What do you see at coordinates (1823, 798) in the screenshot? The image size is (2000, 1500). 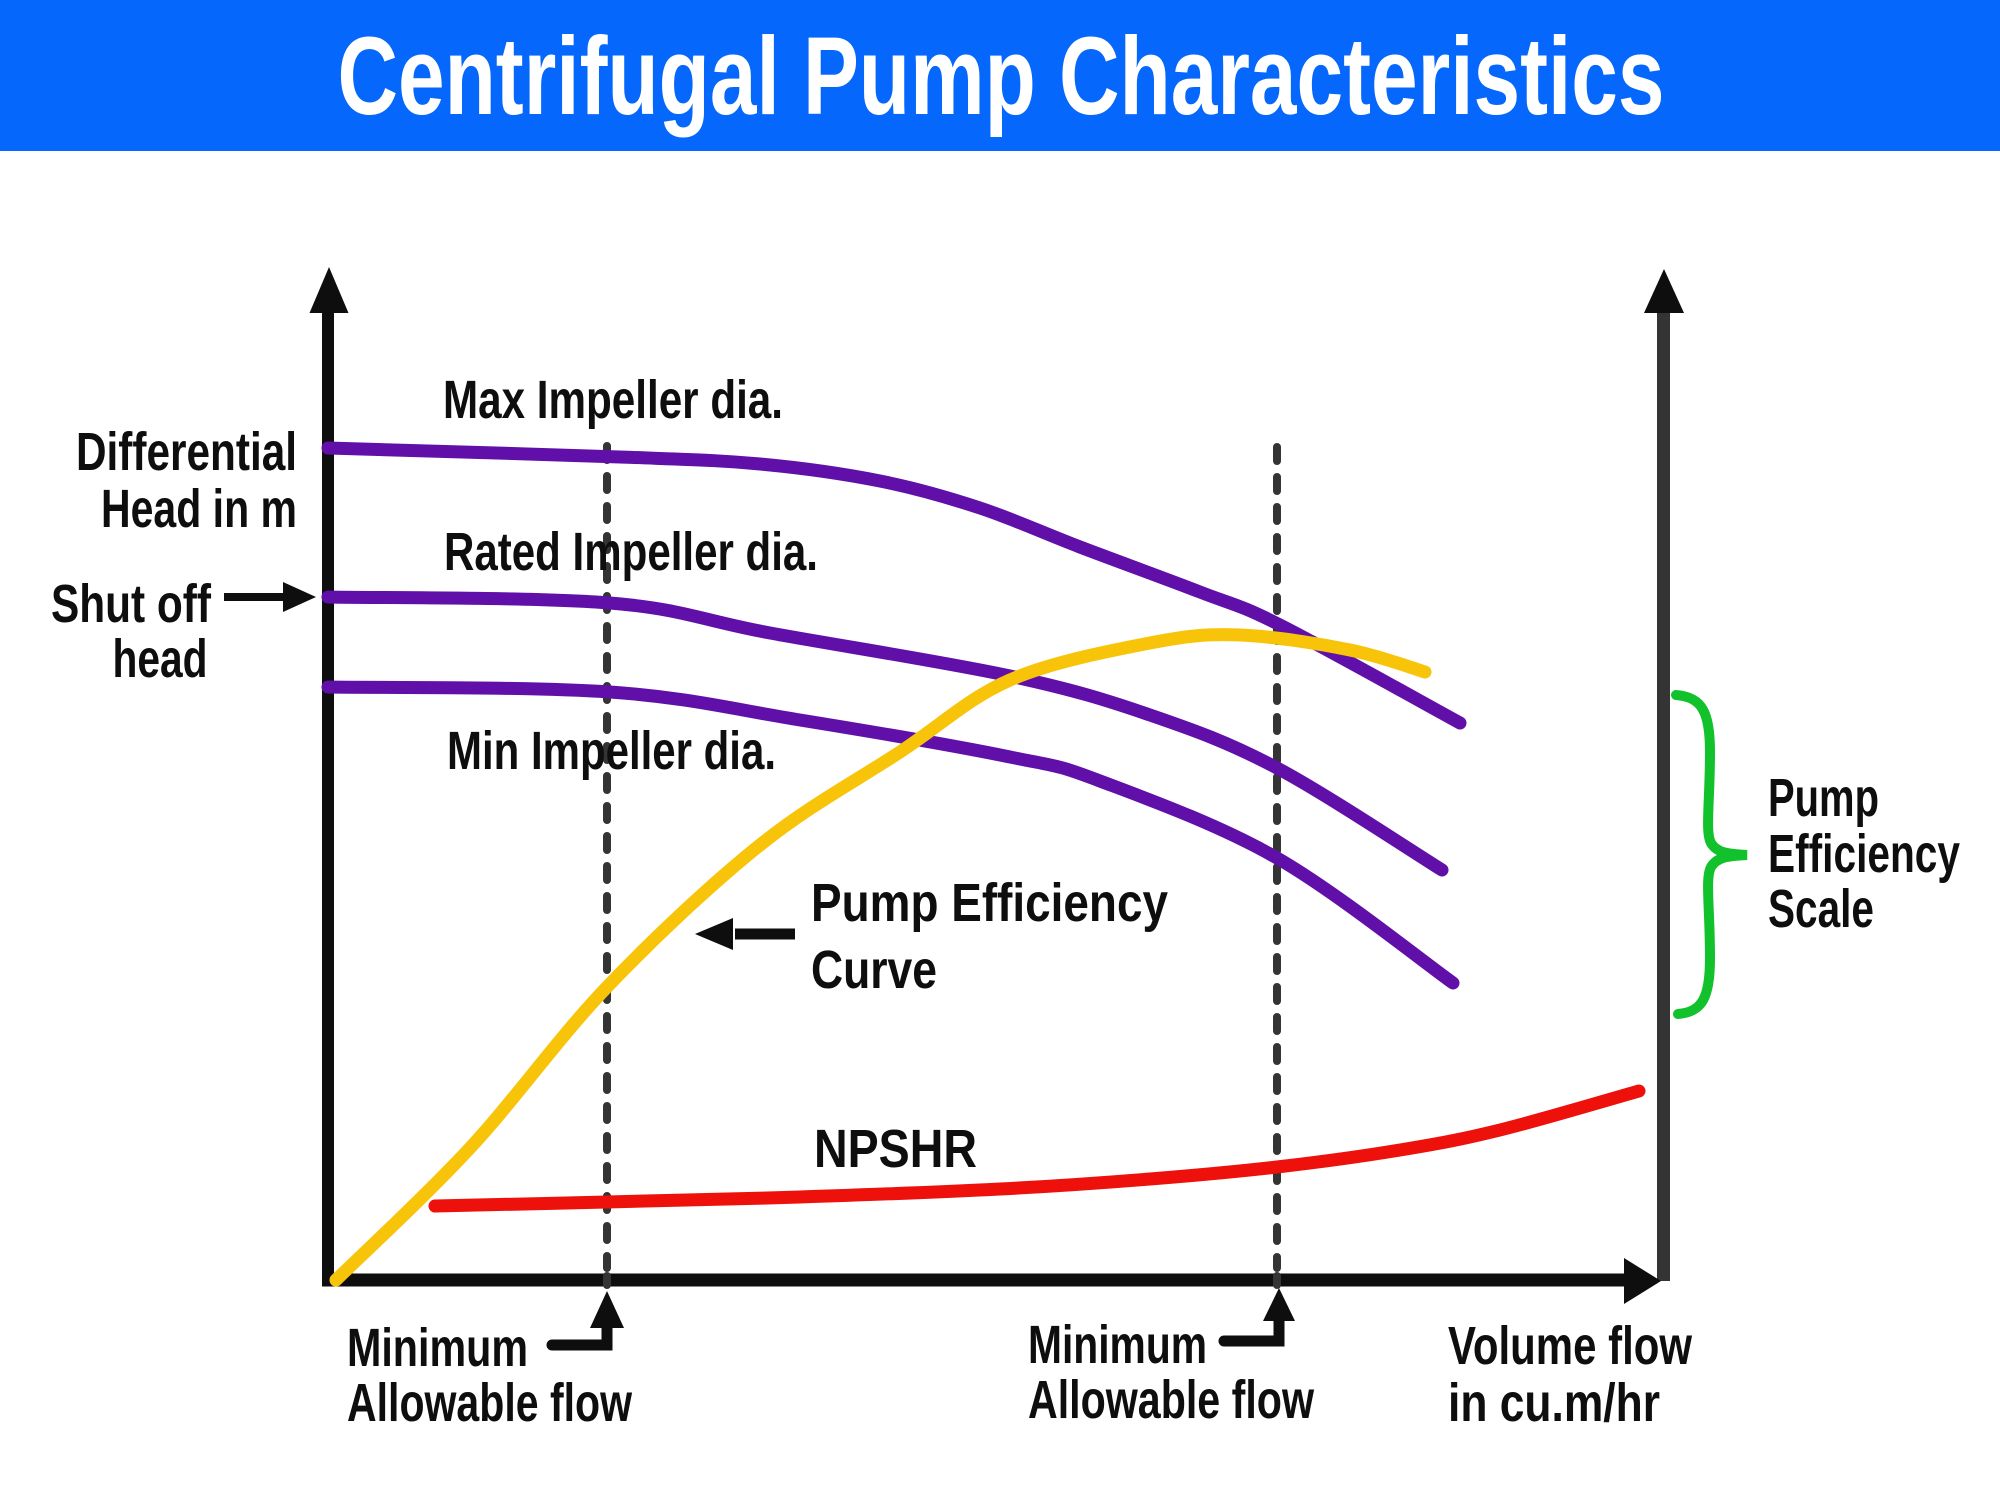 I see `svg-text: Pump` at bounding box center [1823, 798].